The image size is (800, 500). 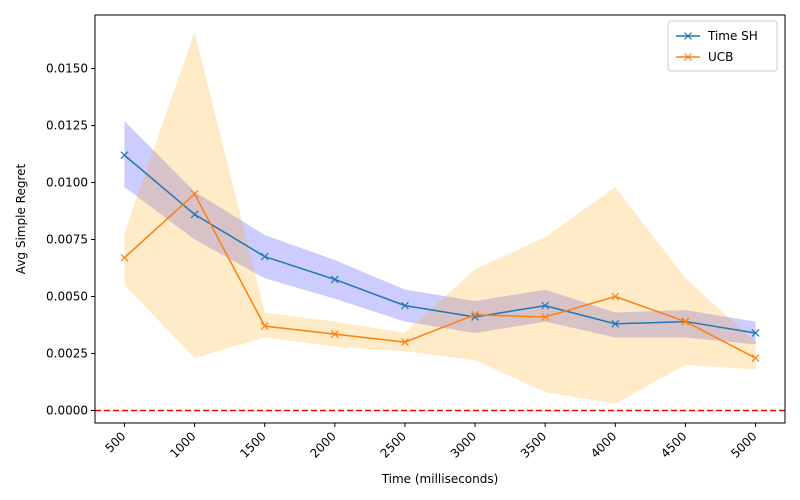 I want to click on y-tick-label: 0.0025, so click(x=67, y=353).